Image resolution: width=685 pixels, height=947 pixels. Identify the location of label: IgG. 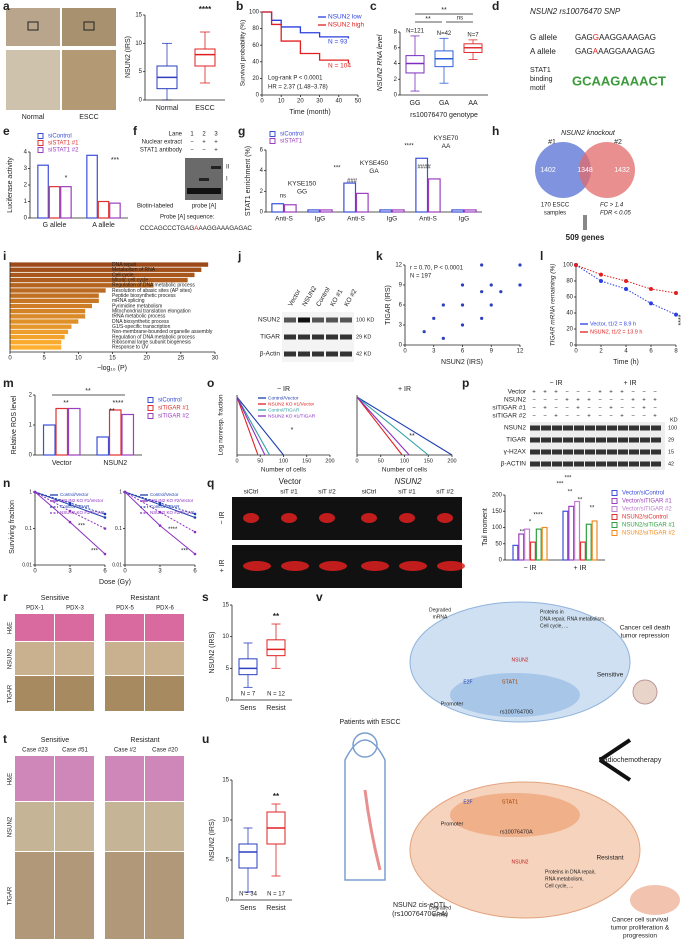
(464, 219).